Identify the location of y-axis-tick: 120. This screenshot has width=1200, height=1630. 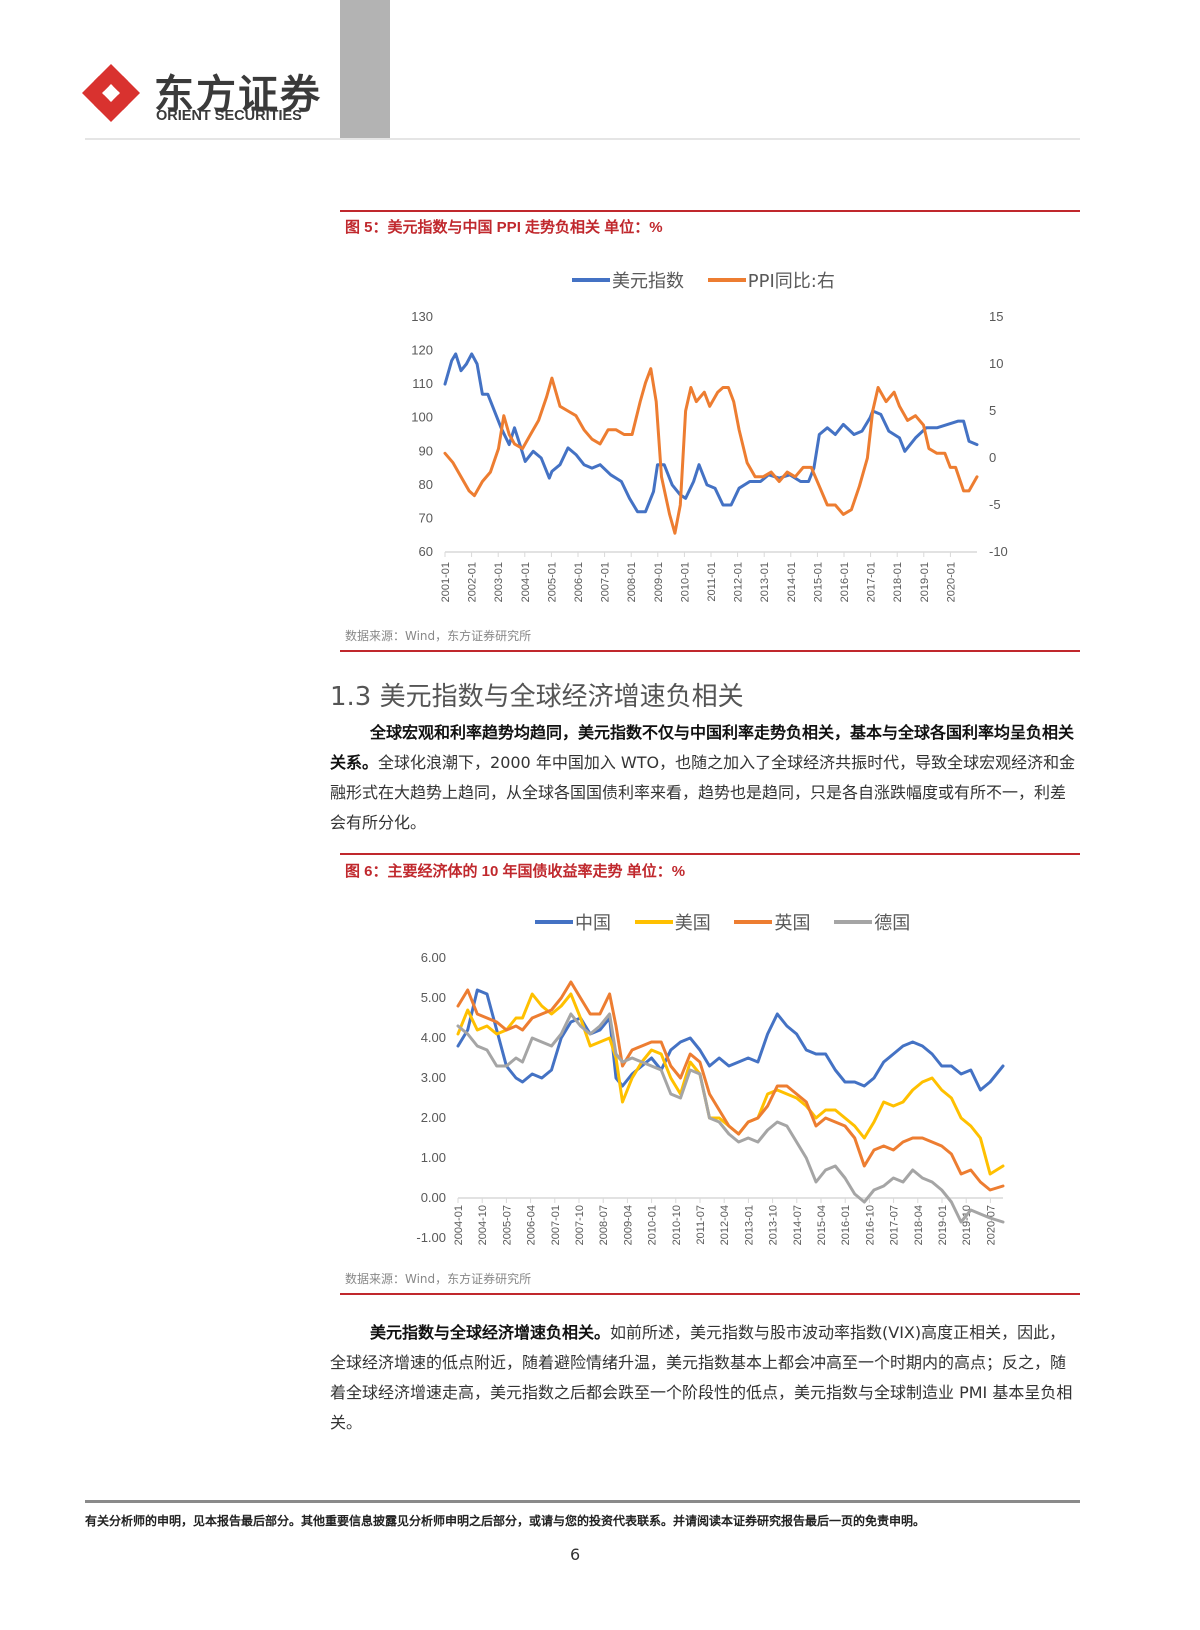
(422, 350).